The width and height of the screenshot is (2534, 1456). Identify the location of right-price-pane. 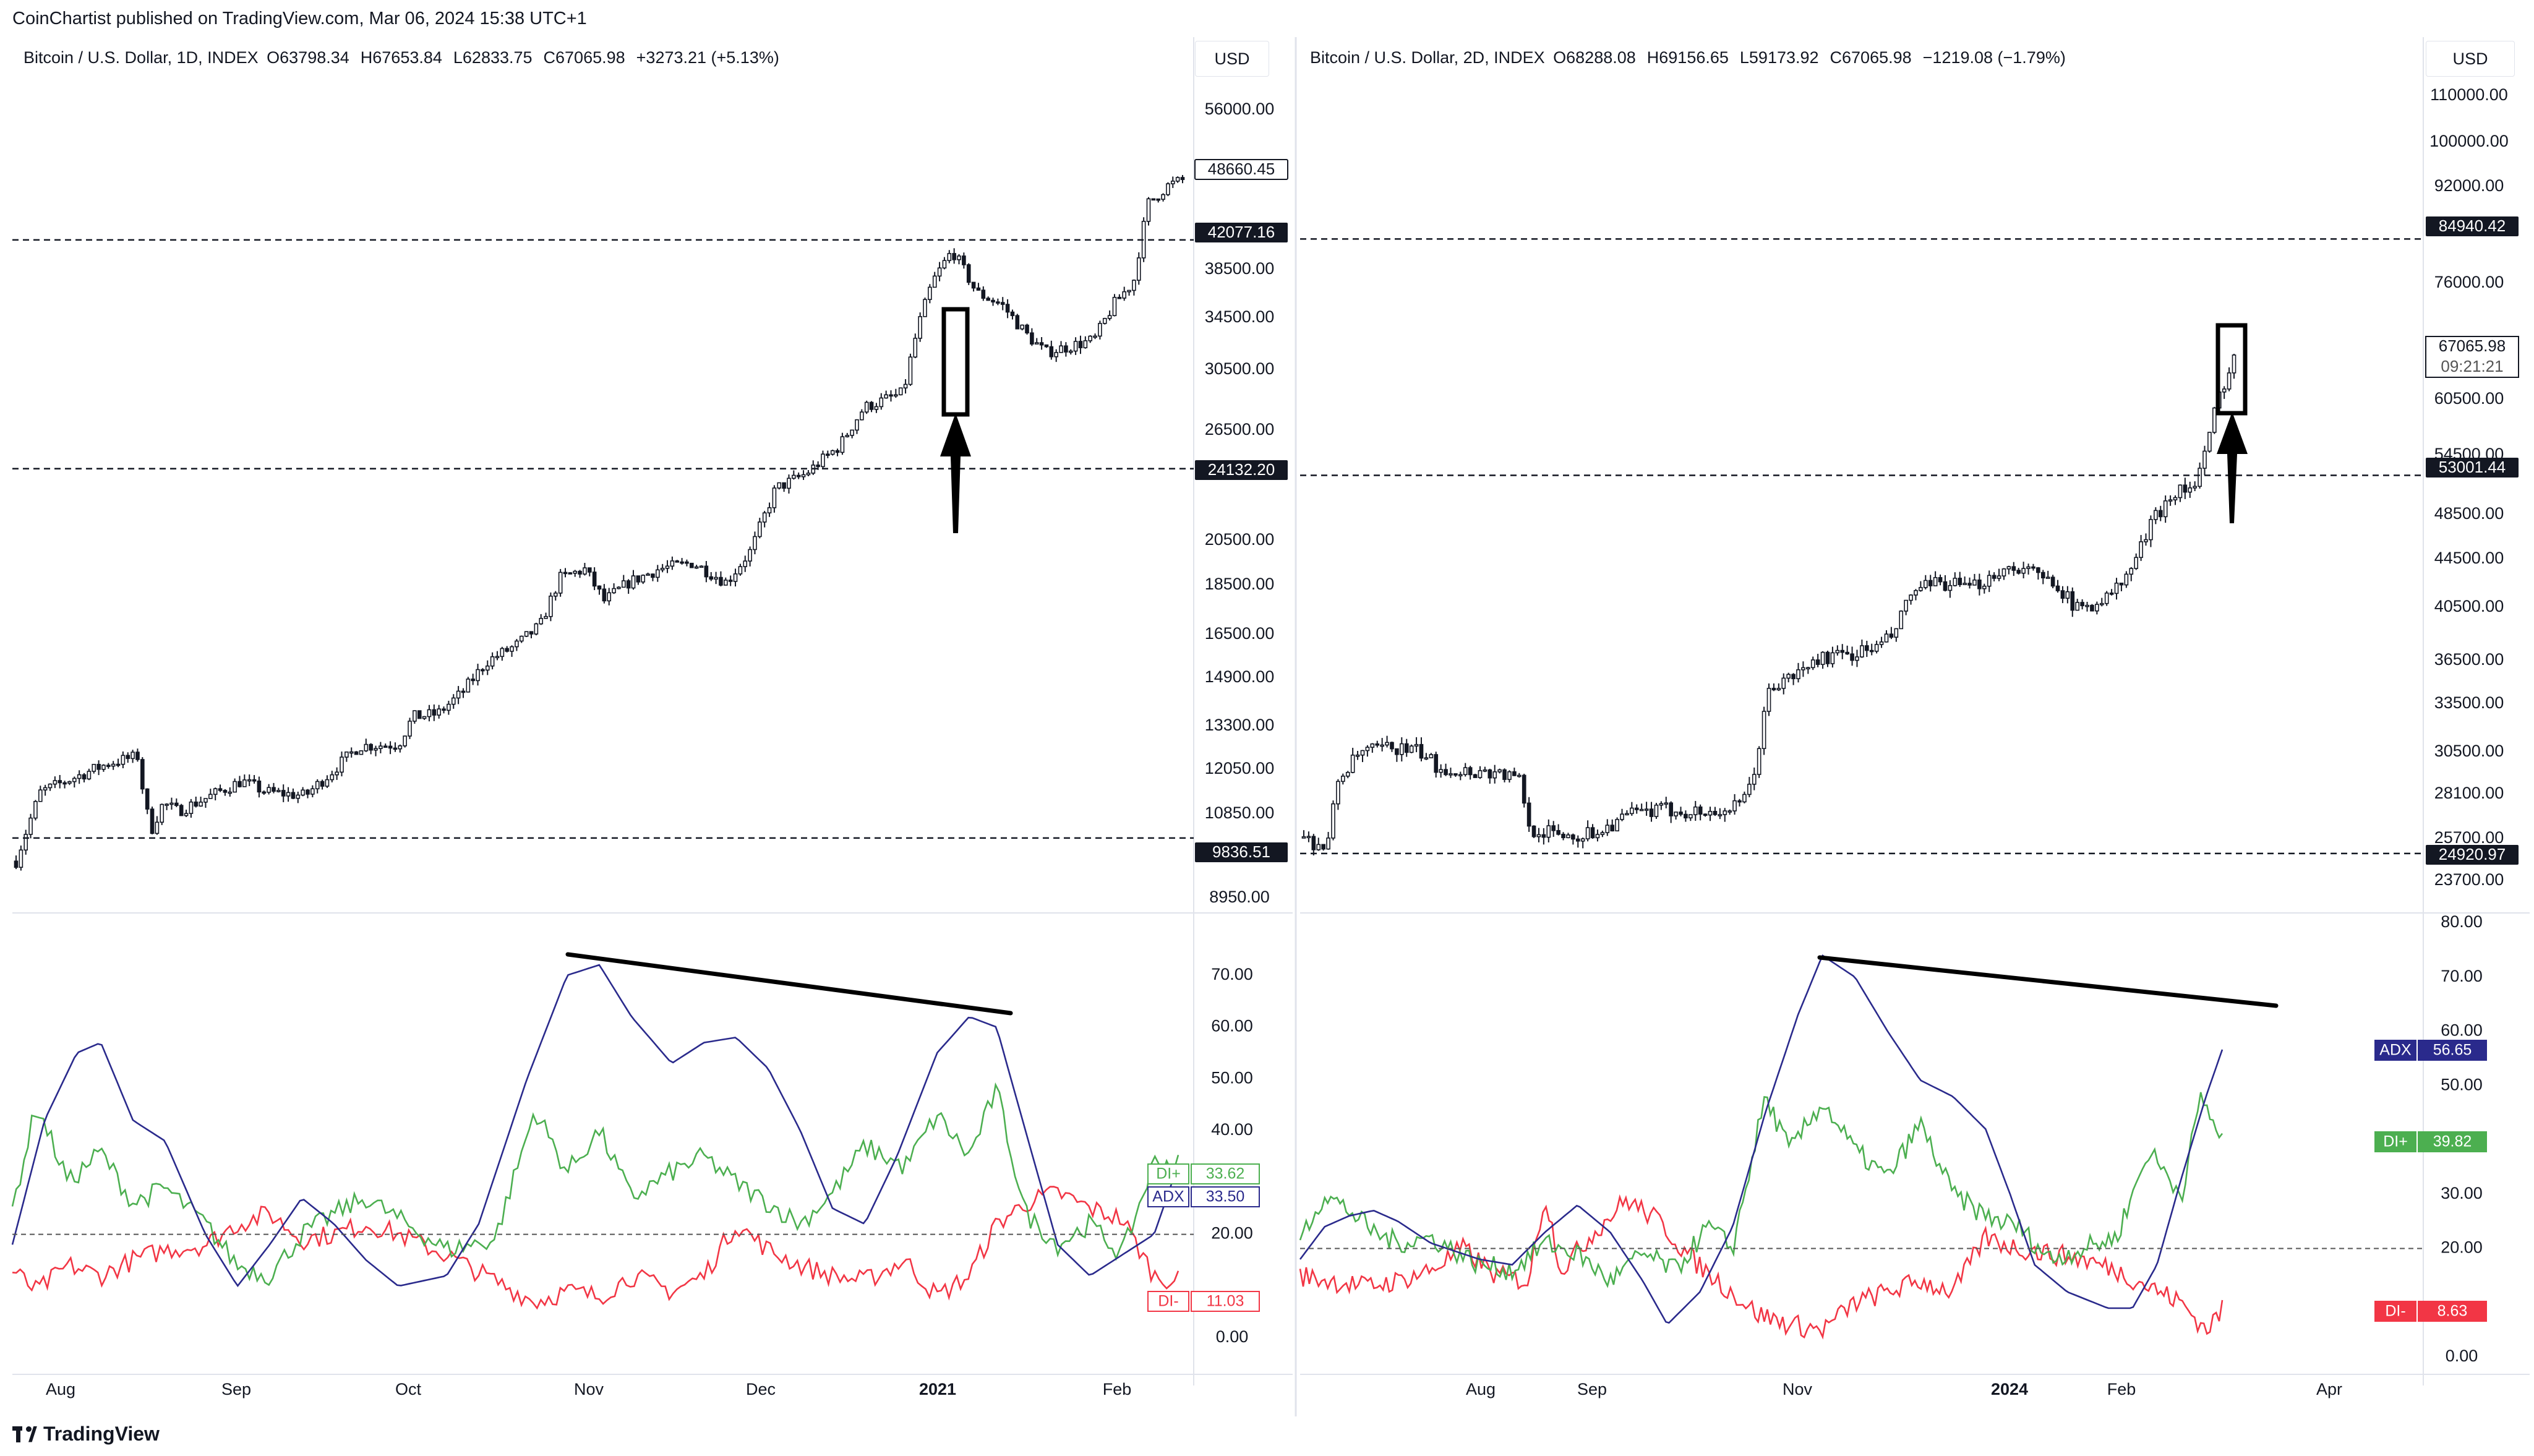
(1769, 605).